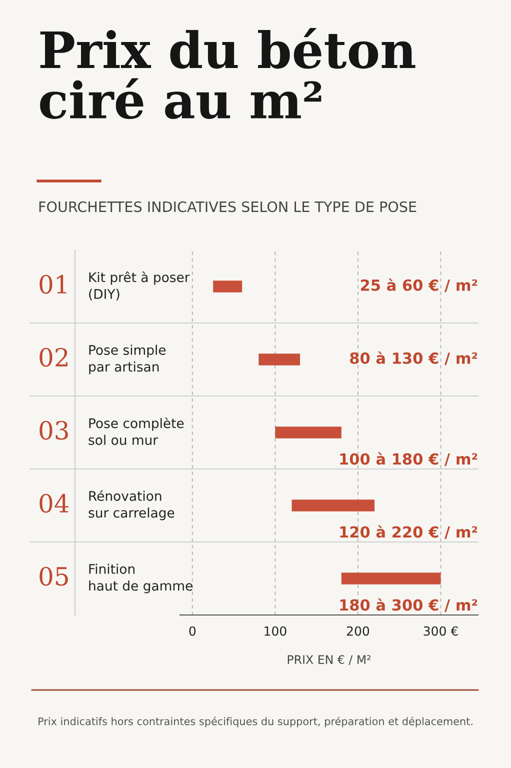 The height and width of the screenshot is (768, 511). What do you see at coordinates (139, 286) in the screenshot?
I see `y-tick-label: Kit prêt à poser (DIY)` at bounding box center [139, 286].